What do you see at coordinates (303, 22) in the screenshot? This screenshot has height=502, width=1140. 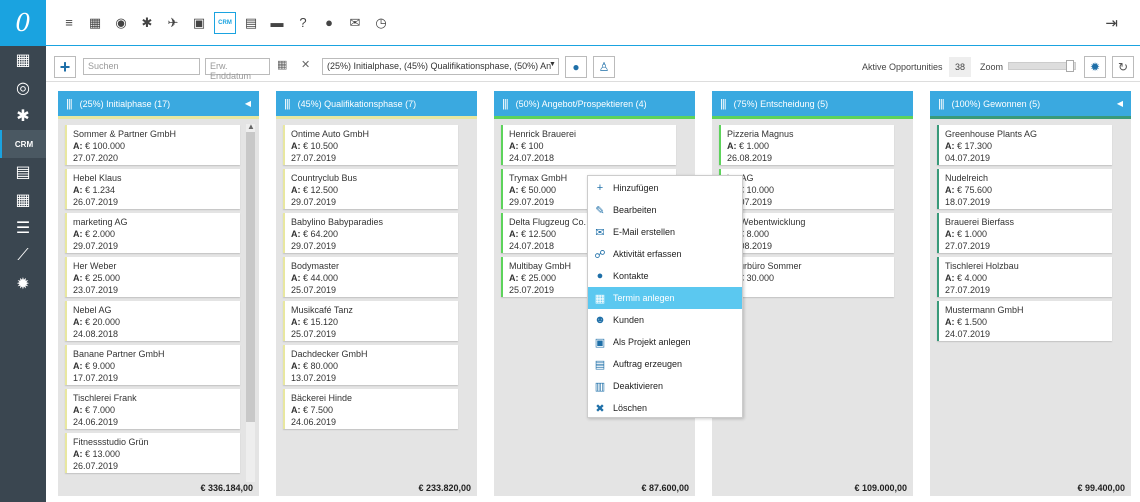 I see `help-icon: ?` at bounding box center [303, 22].